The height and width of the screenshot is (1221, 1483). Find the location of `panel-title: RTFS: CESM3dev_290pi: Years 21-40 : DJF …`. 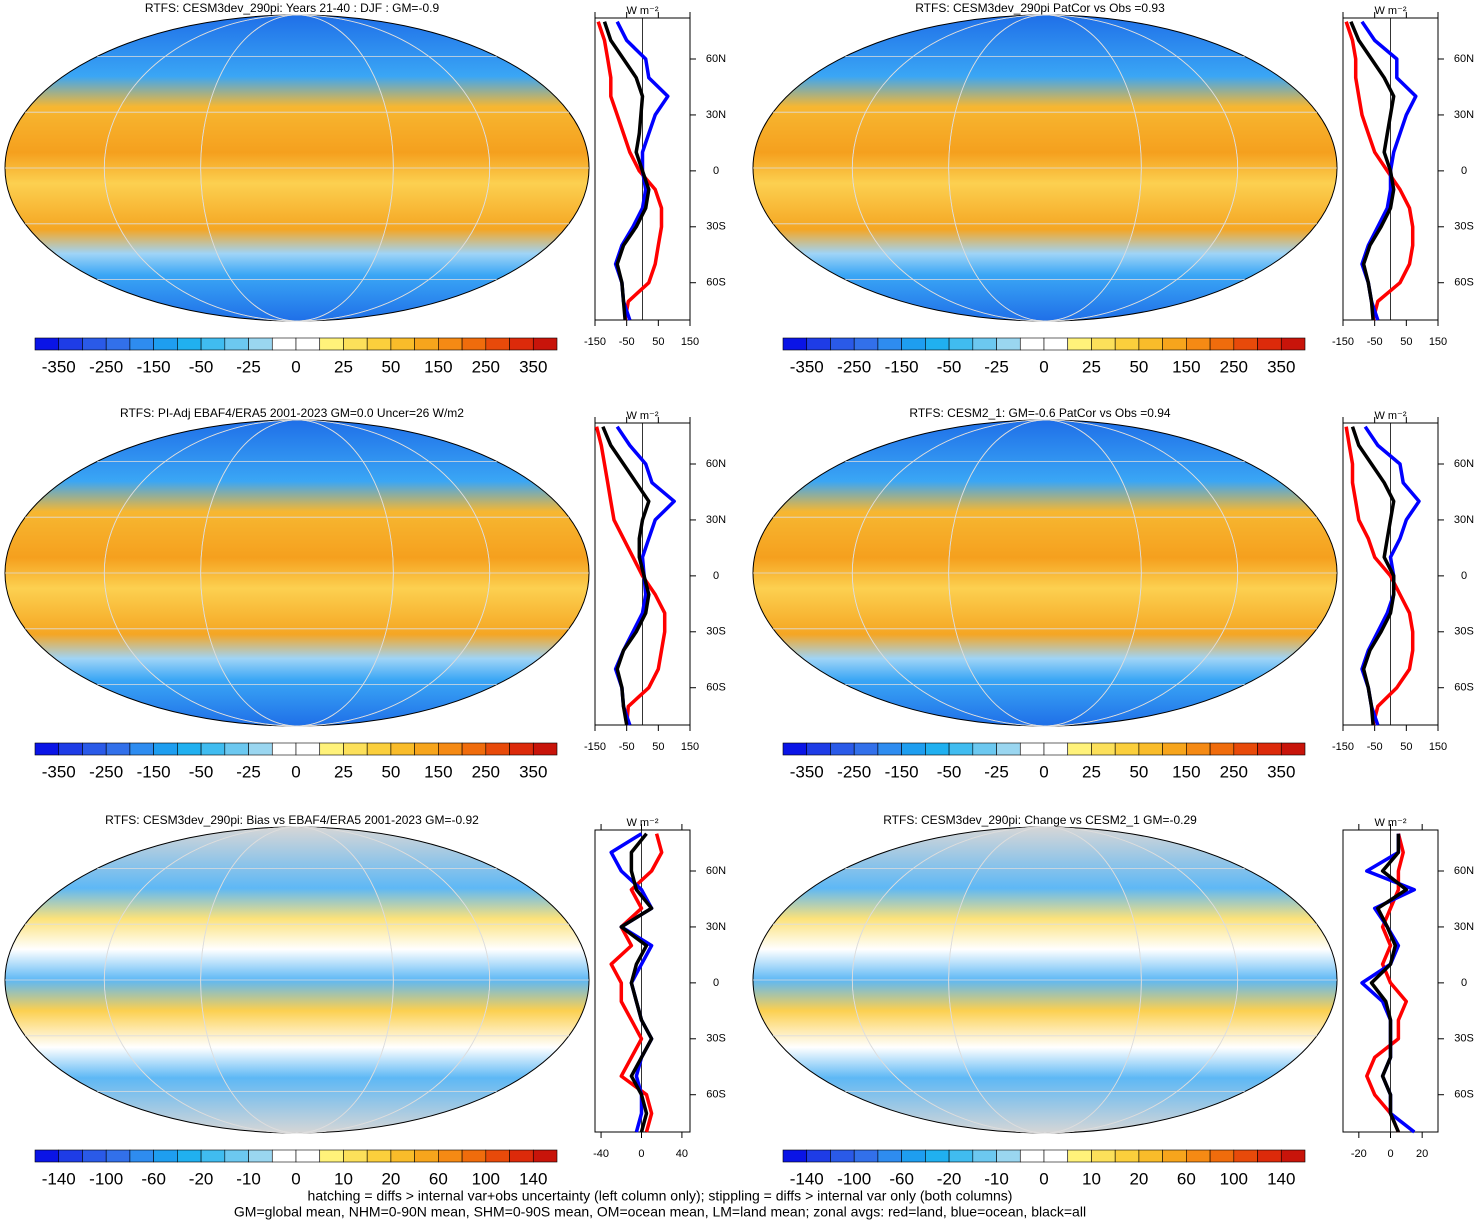

panel-title: RTFS: CESM3dev_290pi: Years 21-40 : DJF … is located at coordinates (292, 8).